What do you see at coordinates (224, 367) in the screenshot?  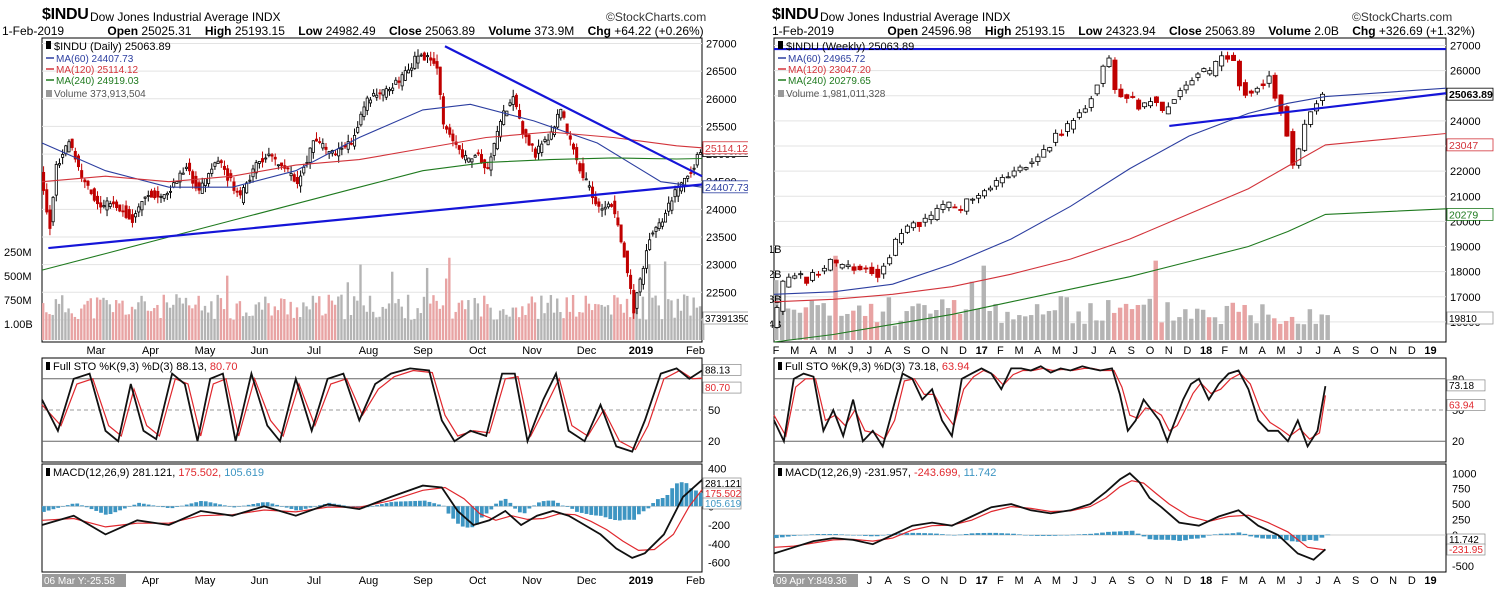 I see `sto-d-value: 80.70` at bounding box center [224, 367].